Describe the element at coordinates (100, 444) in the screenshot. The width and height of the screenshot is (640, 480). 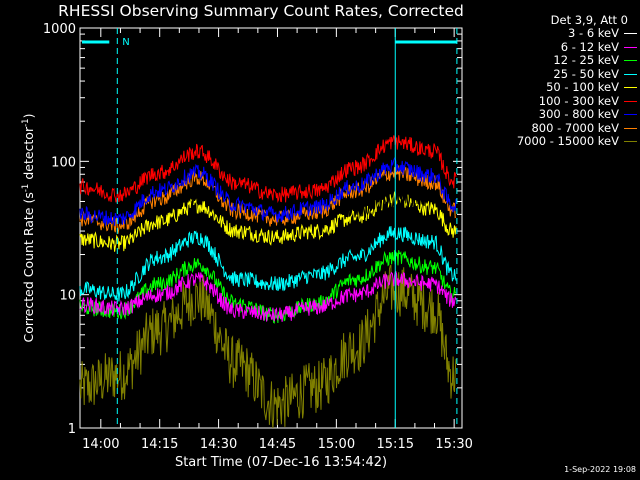
I see `x-tick-label: 14:00` at that location.